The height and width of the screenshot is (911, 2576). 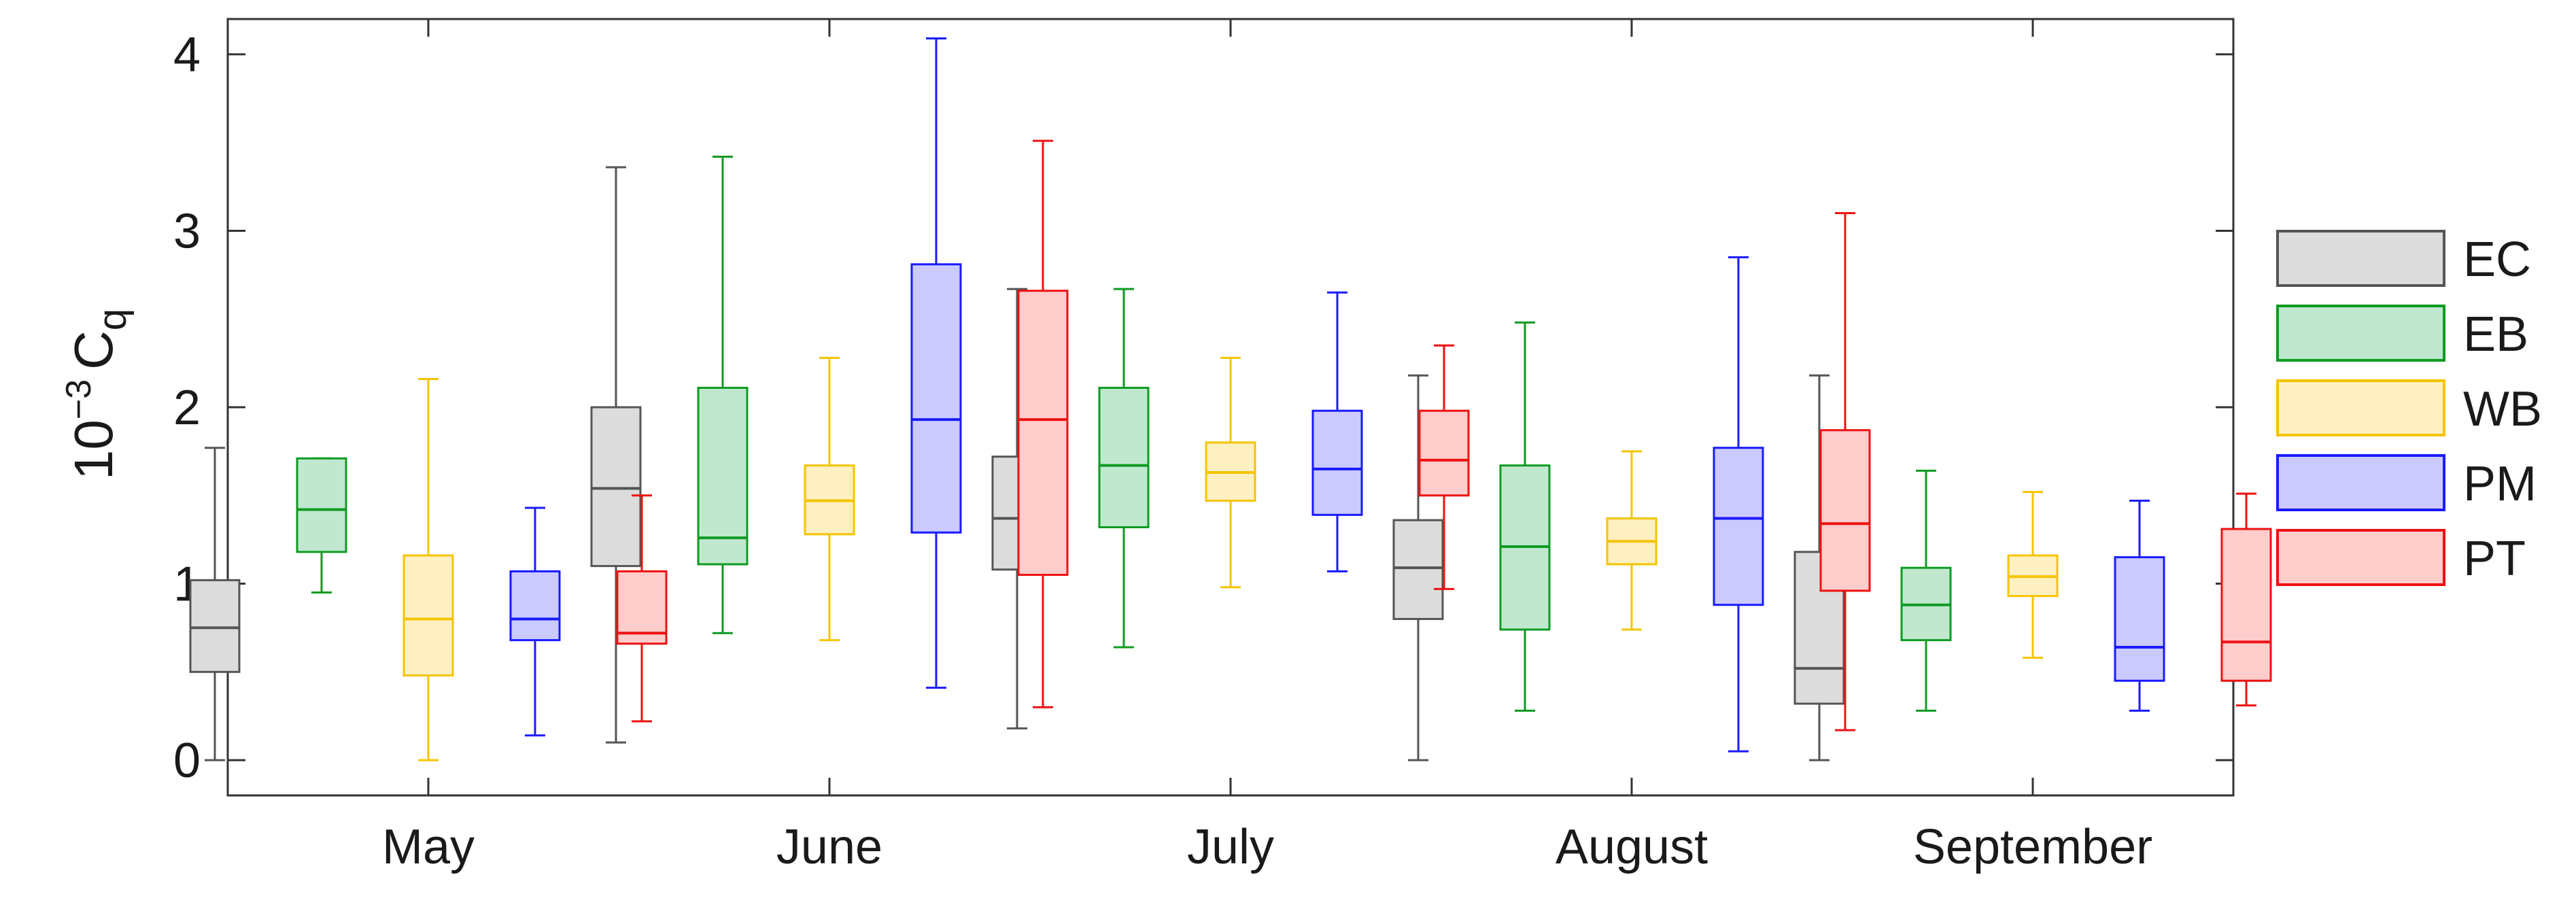 I want to click on legend: EC EB WB PM PT, so click(x=2409, y=408).